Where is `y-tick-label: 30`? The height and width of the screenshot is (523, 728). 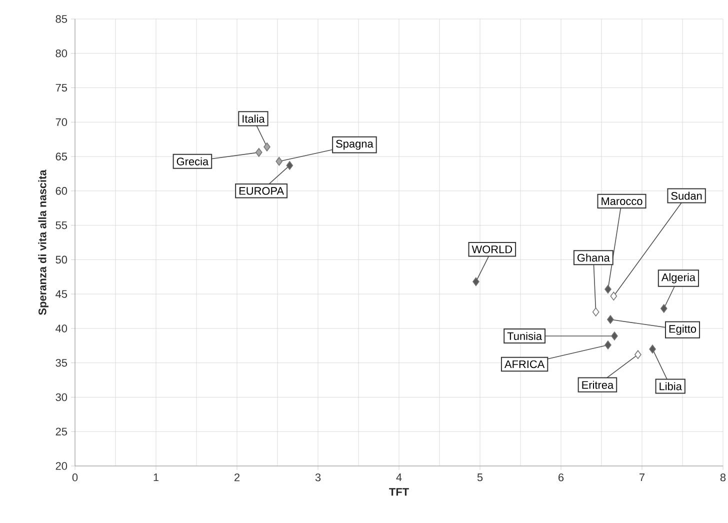 y-tick-label: 30 is located at coordinates (62, 397).